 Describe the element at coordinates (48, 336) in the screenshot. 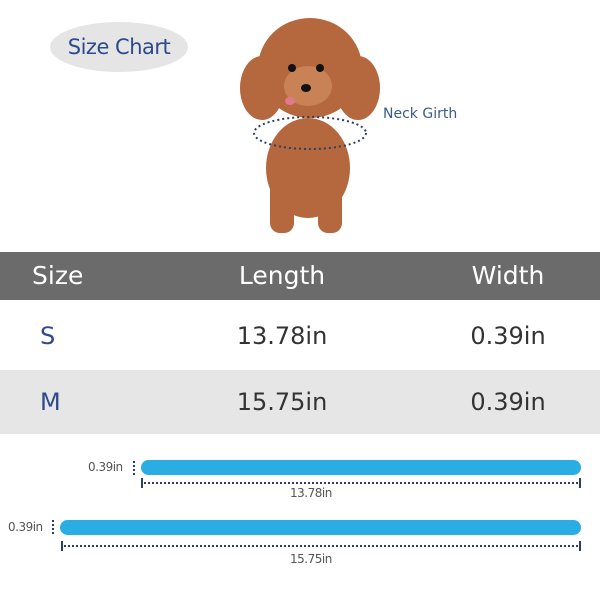

I see `cell-size: S` at that location.